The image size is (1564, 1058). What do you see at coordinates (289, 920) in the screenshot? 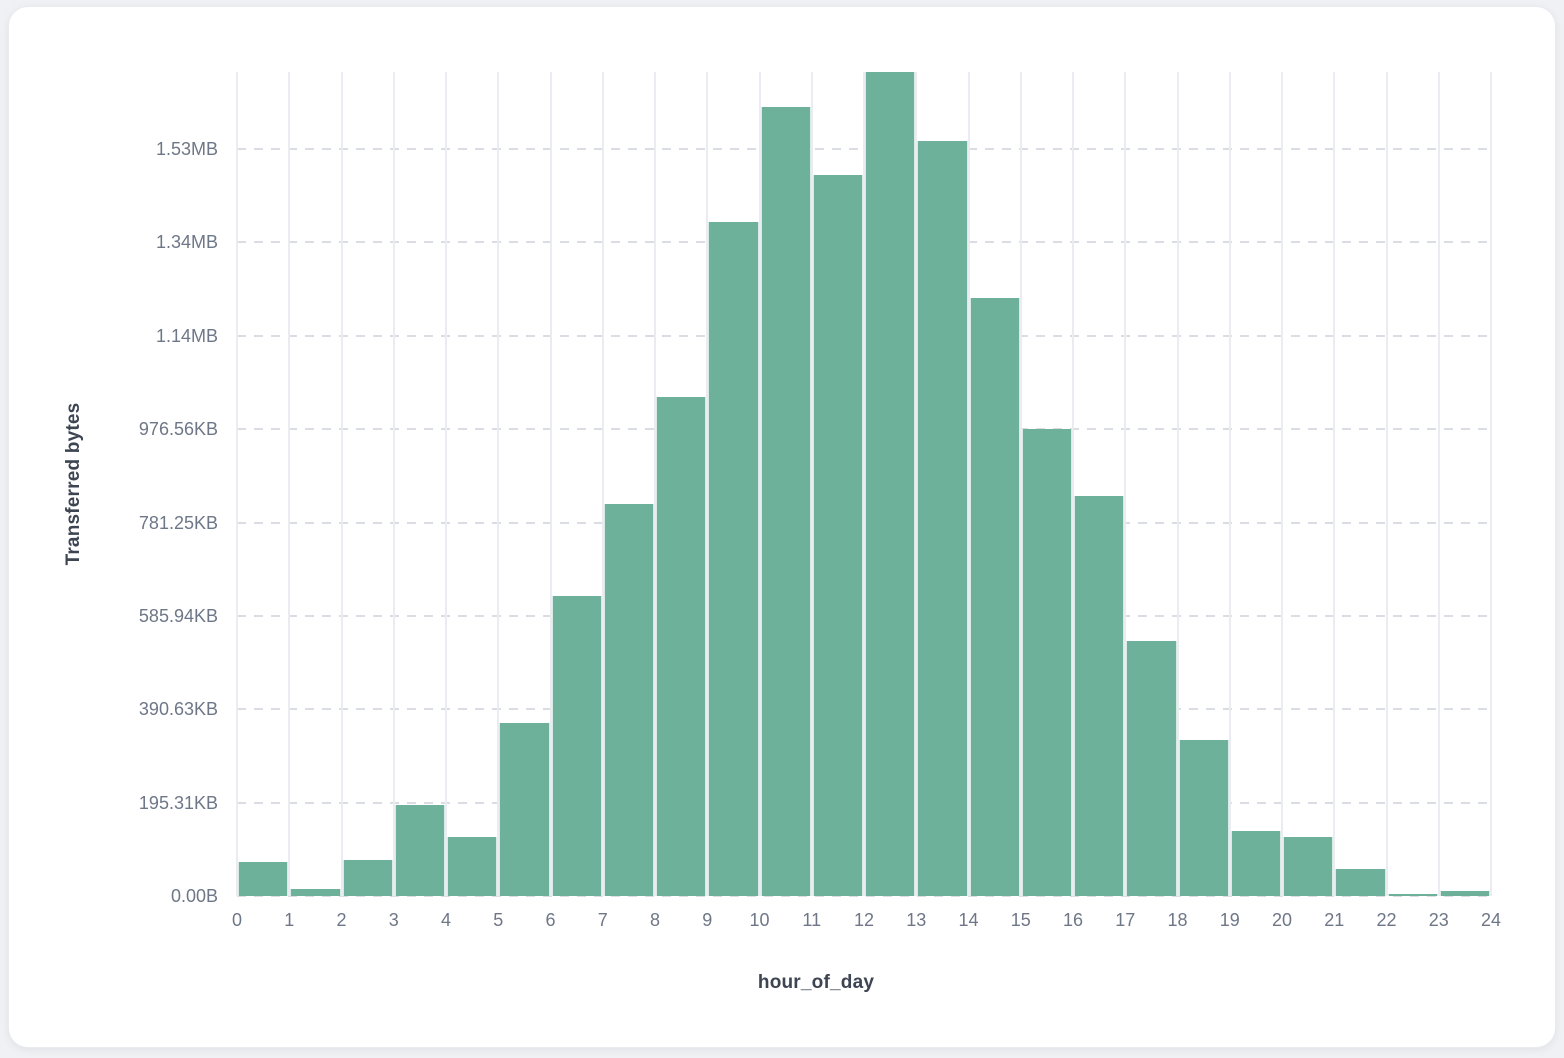
I see `x-tick-label: 1` at bounding box center [289, 920].